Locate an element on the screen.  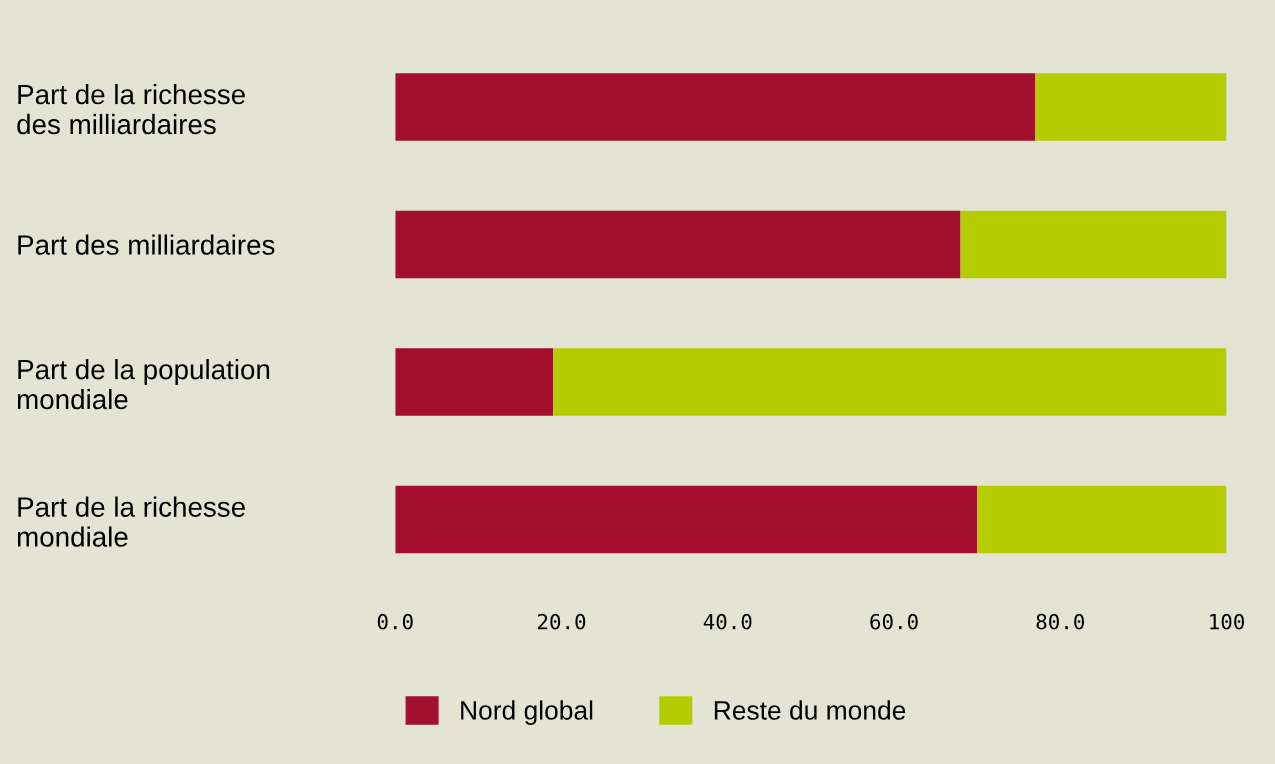
x-tick-label: 80.0 is located at coordinates (1060, 621).